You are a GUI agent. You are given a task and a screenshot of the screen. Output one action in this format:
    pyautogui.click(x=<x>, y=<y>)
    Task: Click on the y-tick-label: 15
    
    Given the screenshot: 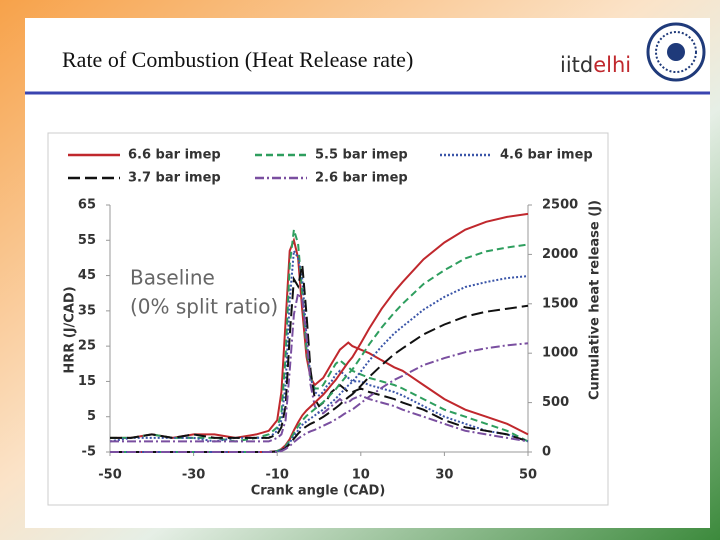 What is the action you would take?
    pyautogui.click(x=87, y=381)
    